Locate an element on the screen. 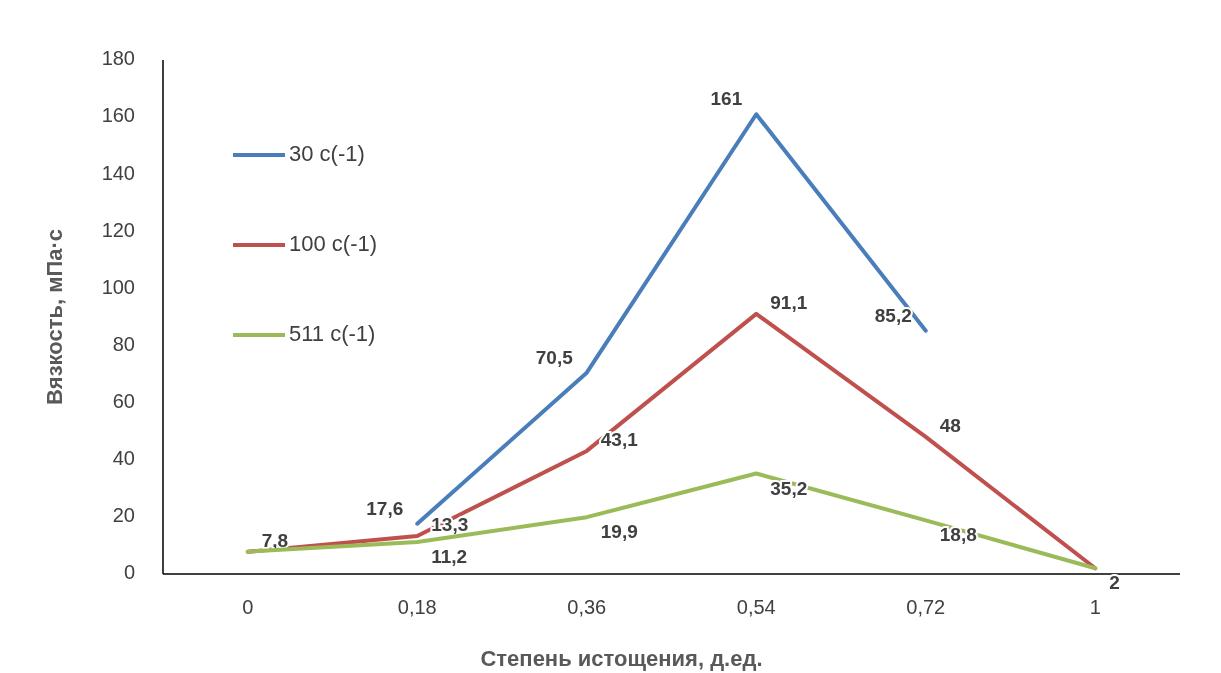 The image size is (1221, 673). y-tick-label: 120 is located at coordinates (118, 229).